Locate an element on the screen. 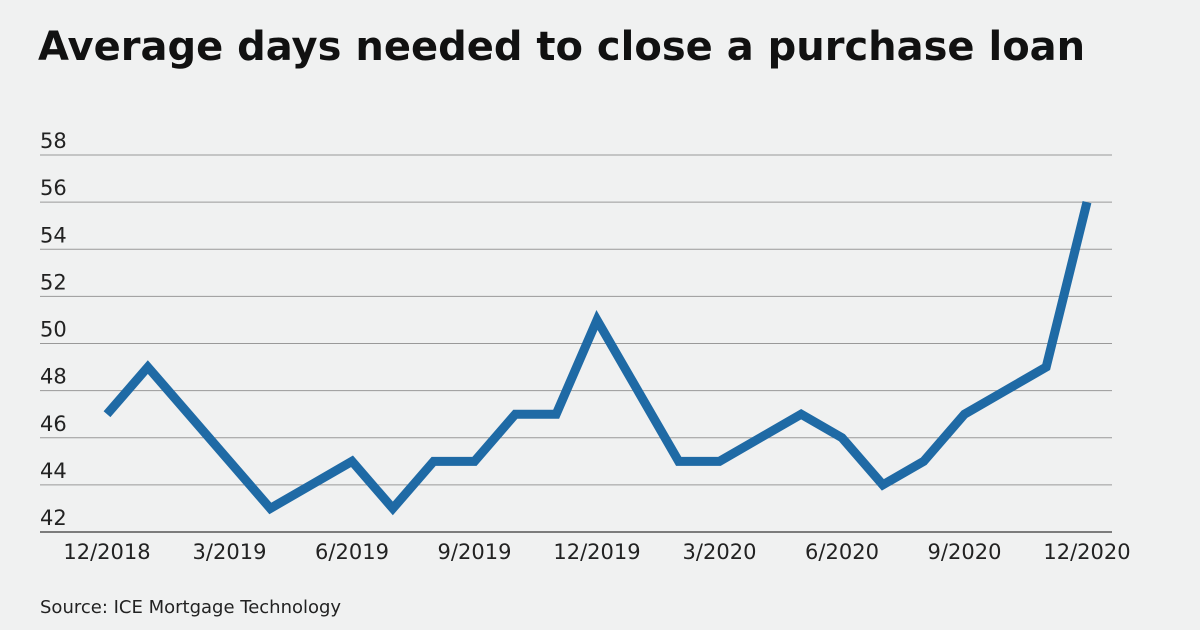 The height and width of the screenshot is (630, 1200). x-tick-label: 12/2020 is located at coordinates (1086, 552).